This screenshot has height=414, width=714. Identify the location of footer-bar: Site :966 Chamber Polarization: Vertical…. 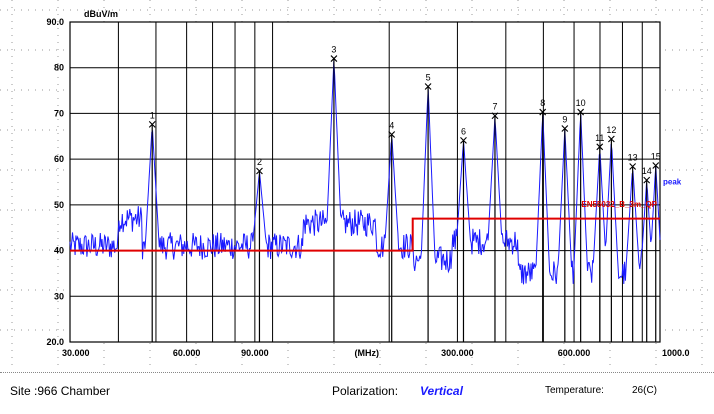
(357, 392).